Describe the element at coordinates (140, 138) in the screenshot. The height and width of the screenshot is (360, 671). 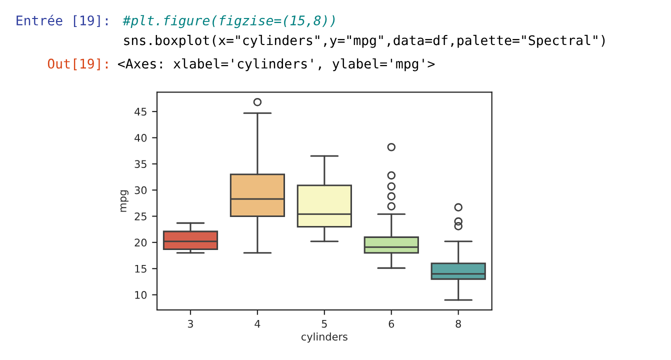
I see `y-tick-label: 40` at that location.